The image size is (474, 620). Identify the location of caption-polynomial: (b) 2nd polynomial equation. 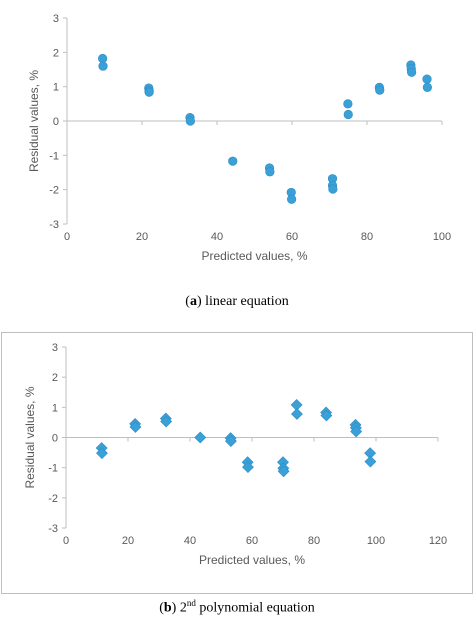
(237, 607).